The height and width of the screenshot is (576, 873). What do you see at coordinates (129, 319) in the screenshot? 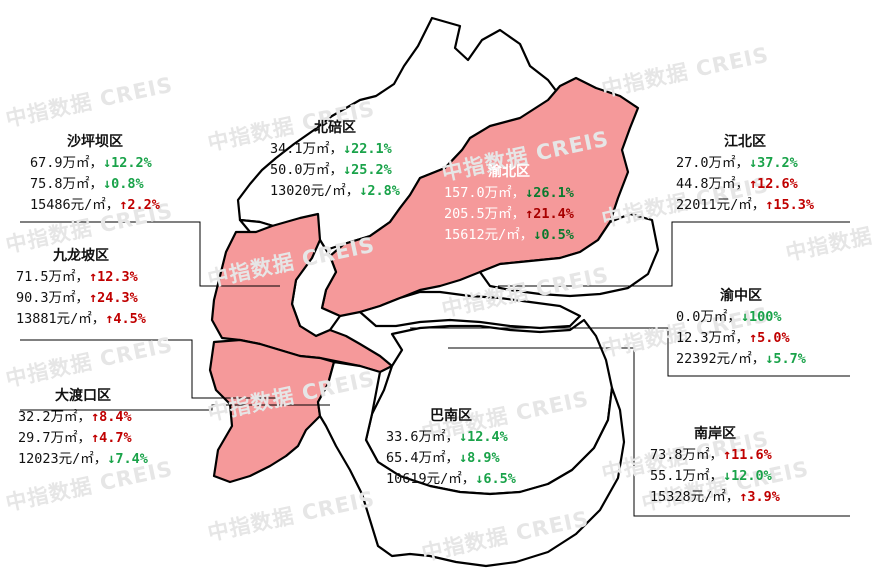
I see `change-percent: 4.5%` at bounding box center [129, 319].